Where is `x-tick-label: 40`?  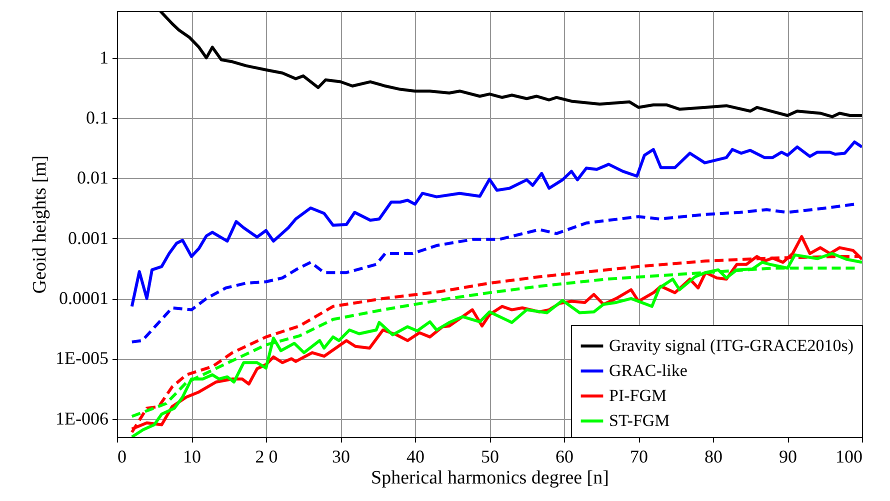
x-tick-label: 40 is located at coordinates (415, 456).